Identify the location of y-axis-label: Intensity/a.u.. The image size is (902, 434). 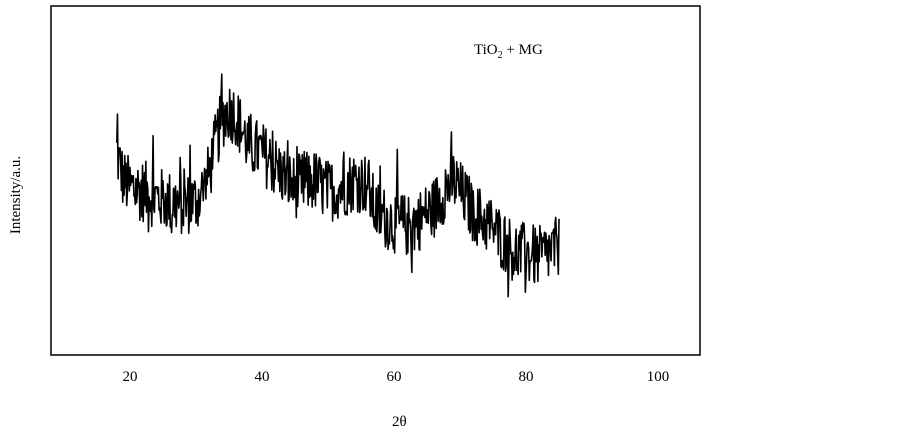
(16, 195).